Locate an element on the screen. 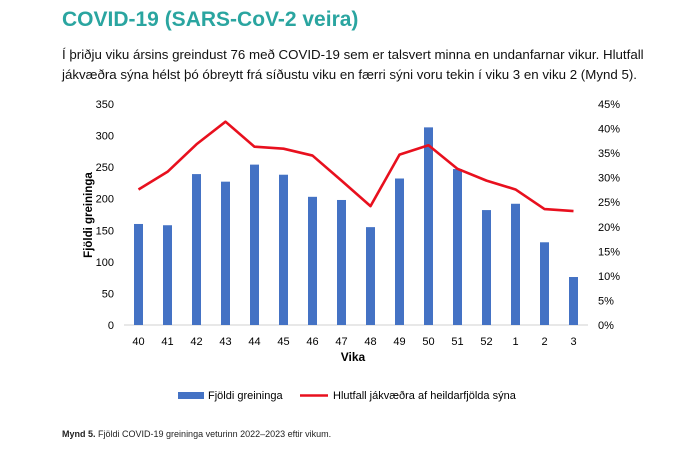  x-tick-label: 2 is located at coordinates (544, 342).